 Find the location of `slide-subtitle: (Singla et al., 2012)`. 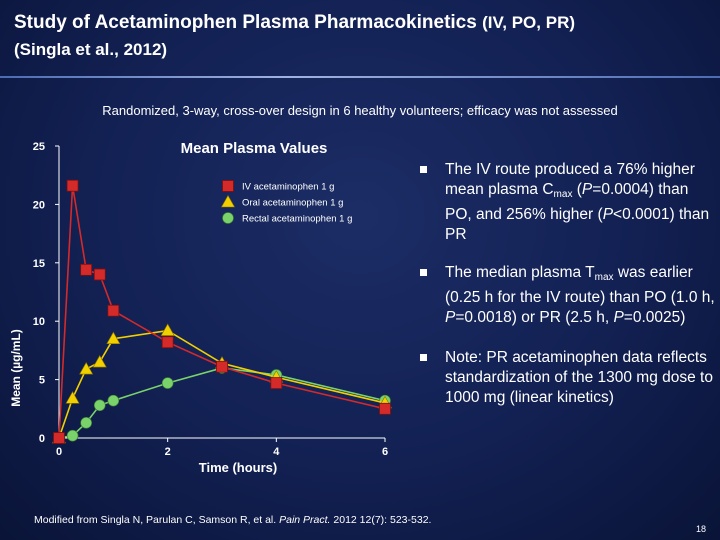

slide-subtitle: (Singla et al., 2012) is located at coordinates (91, 49).